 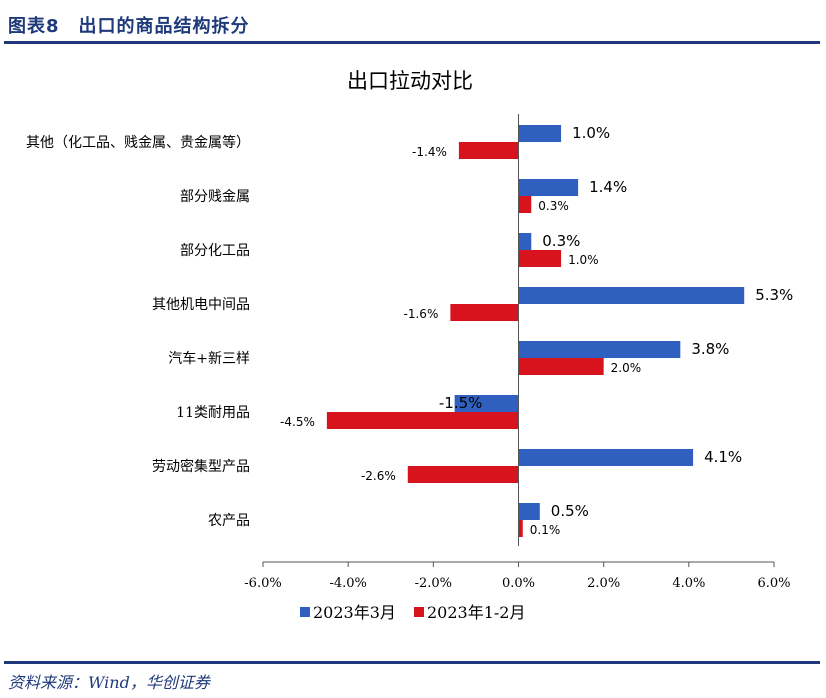 What do you see at coordinates (201, 466) in the screenshot?
I see `category-label: 劳动密集型产品` at bounding box center [201, 466].